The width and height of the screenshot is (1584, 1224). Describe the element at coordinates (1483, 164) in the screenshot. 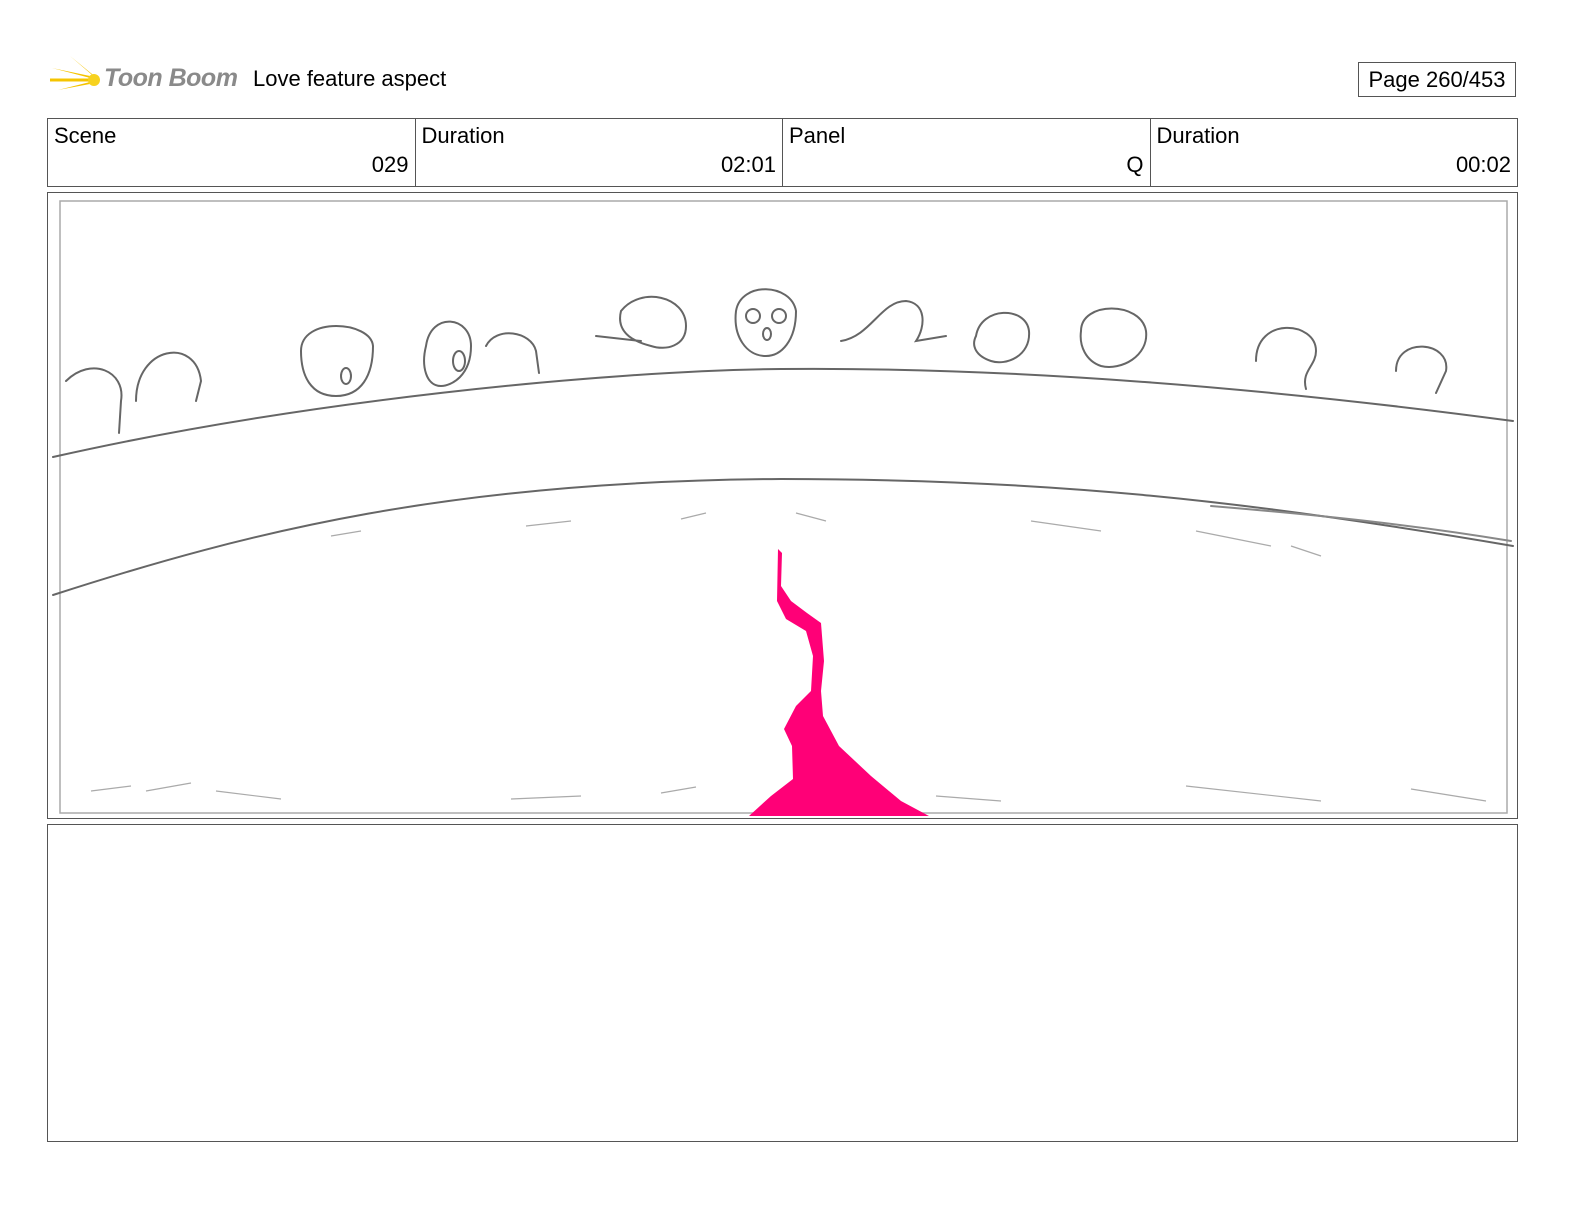

I see `panel-duration-value: 00:02` at that location.